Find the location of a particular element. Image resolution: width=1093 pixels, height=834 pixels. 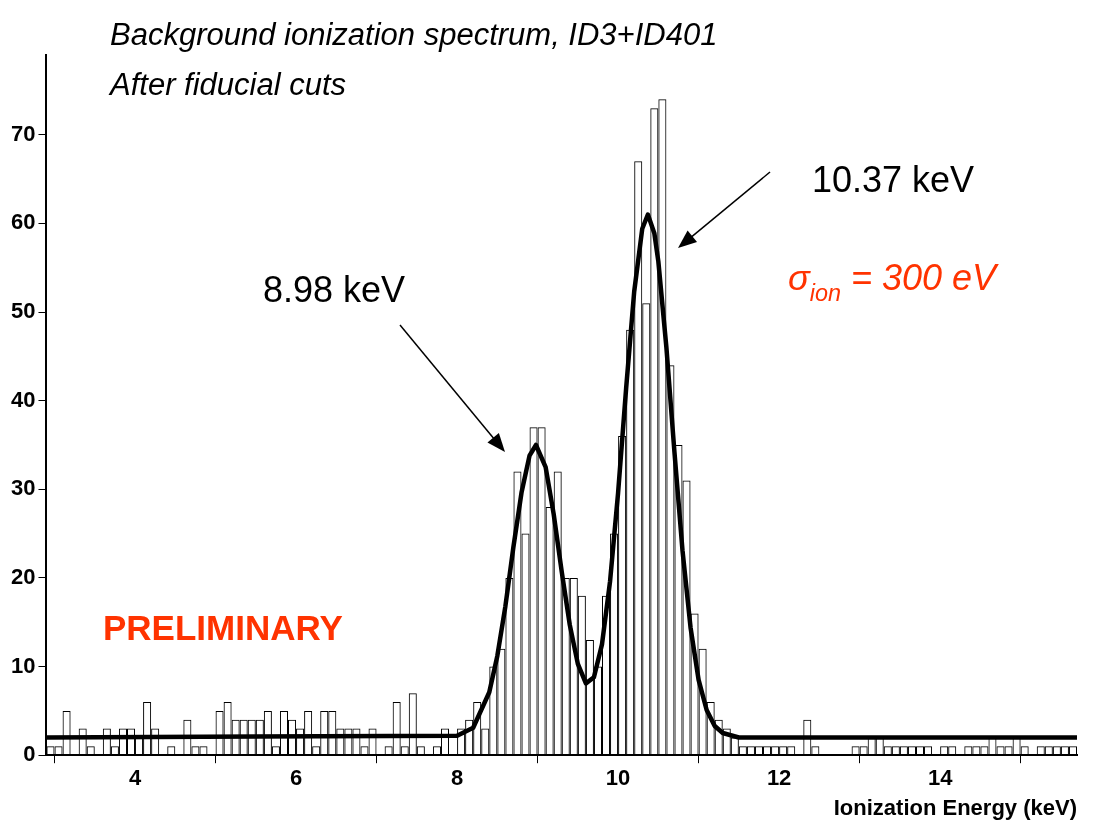

x-tick-label: 10 is located at coordinates (618, 778).